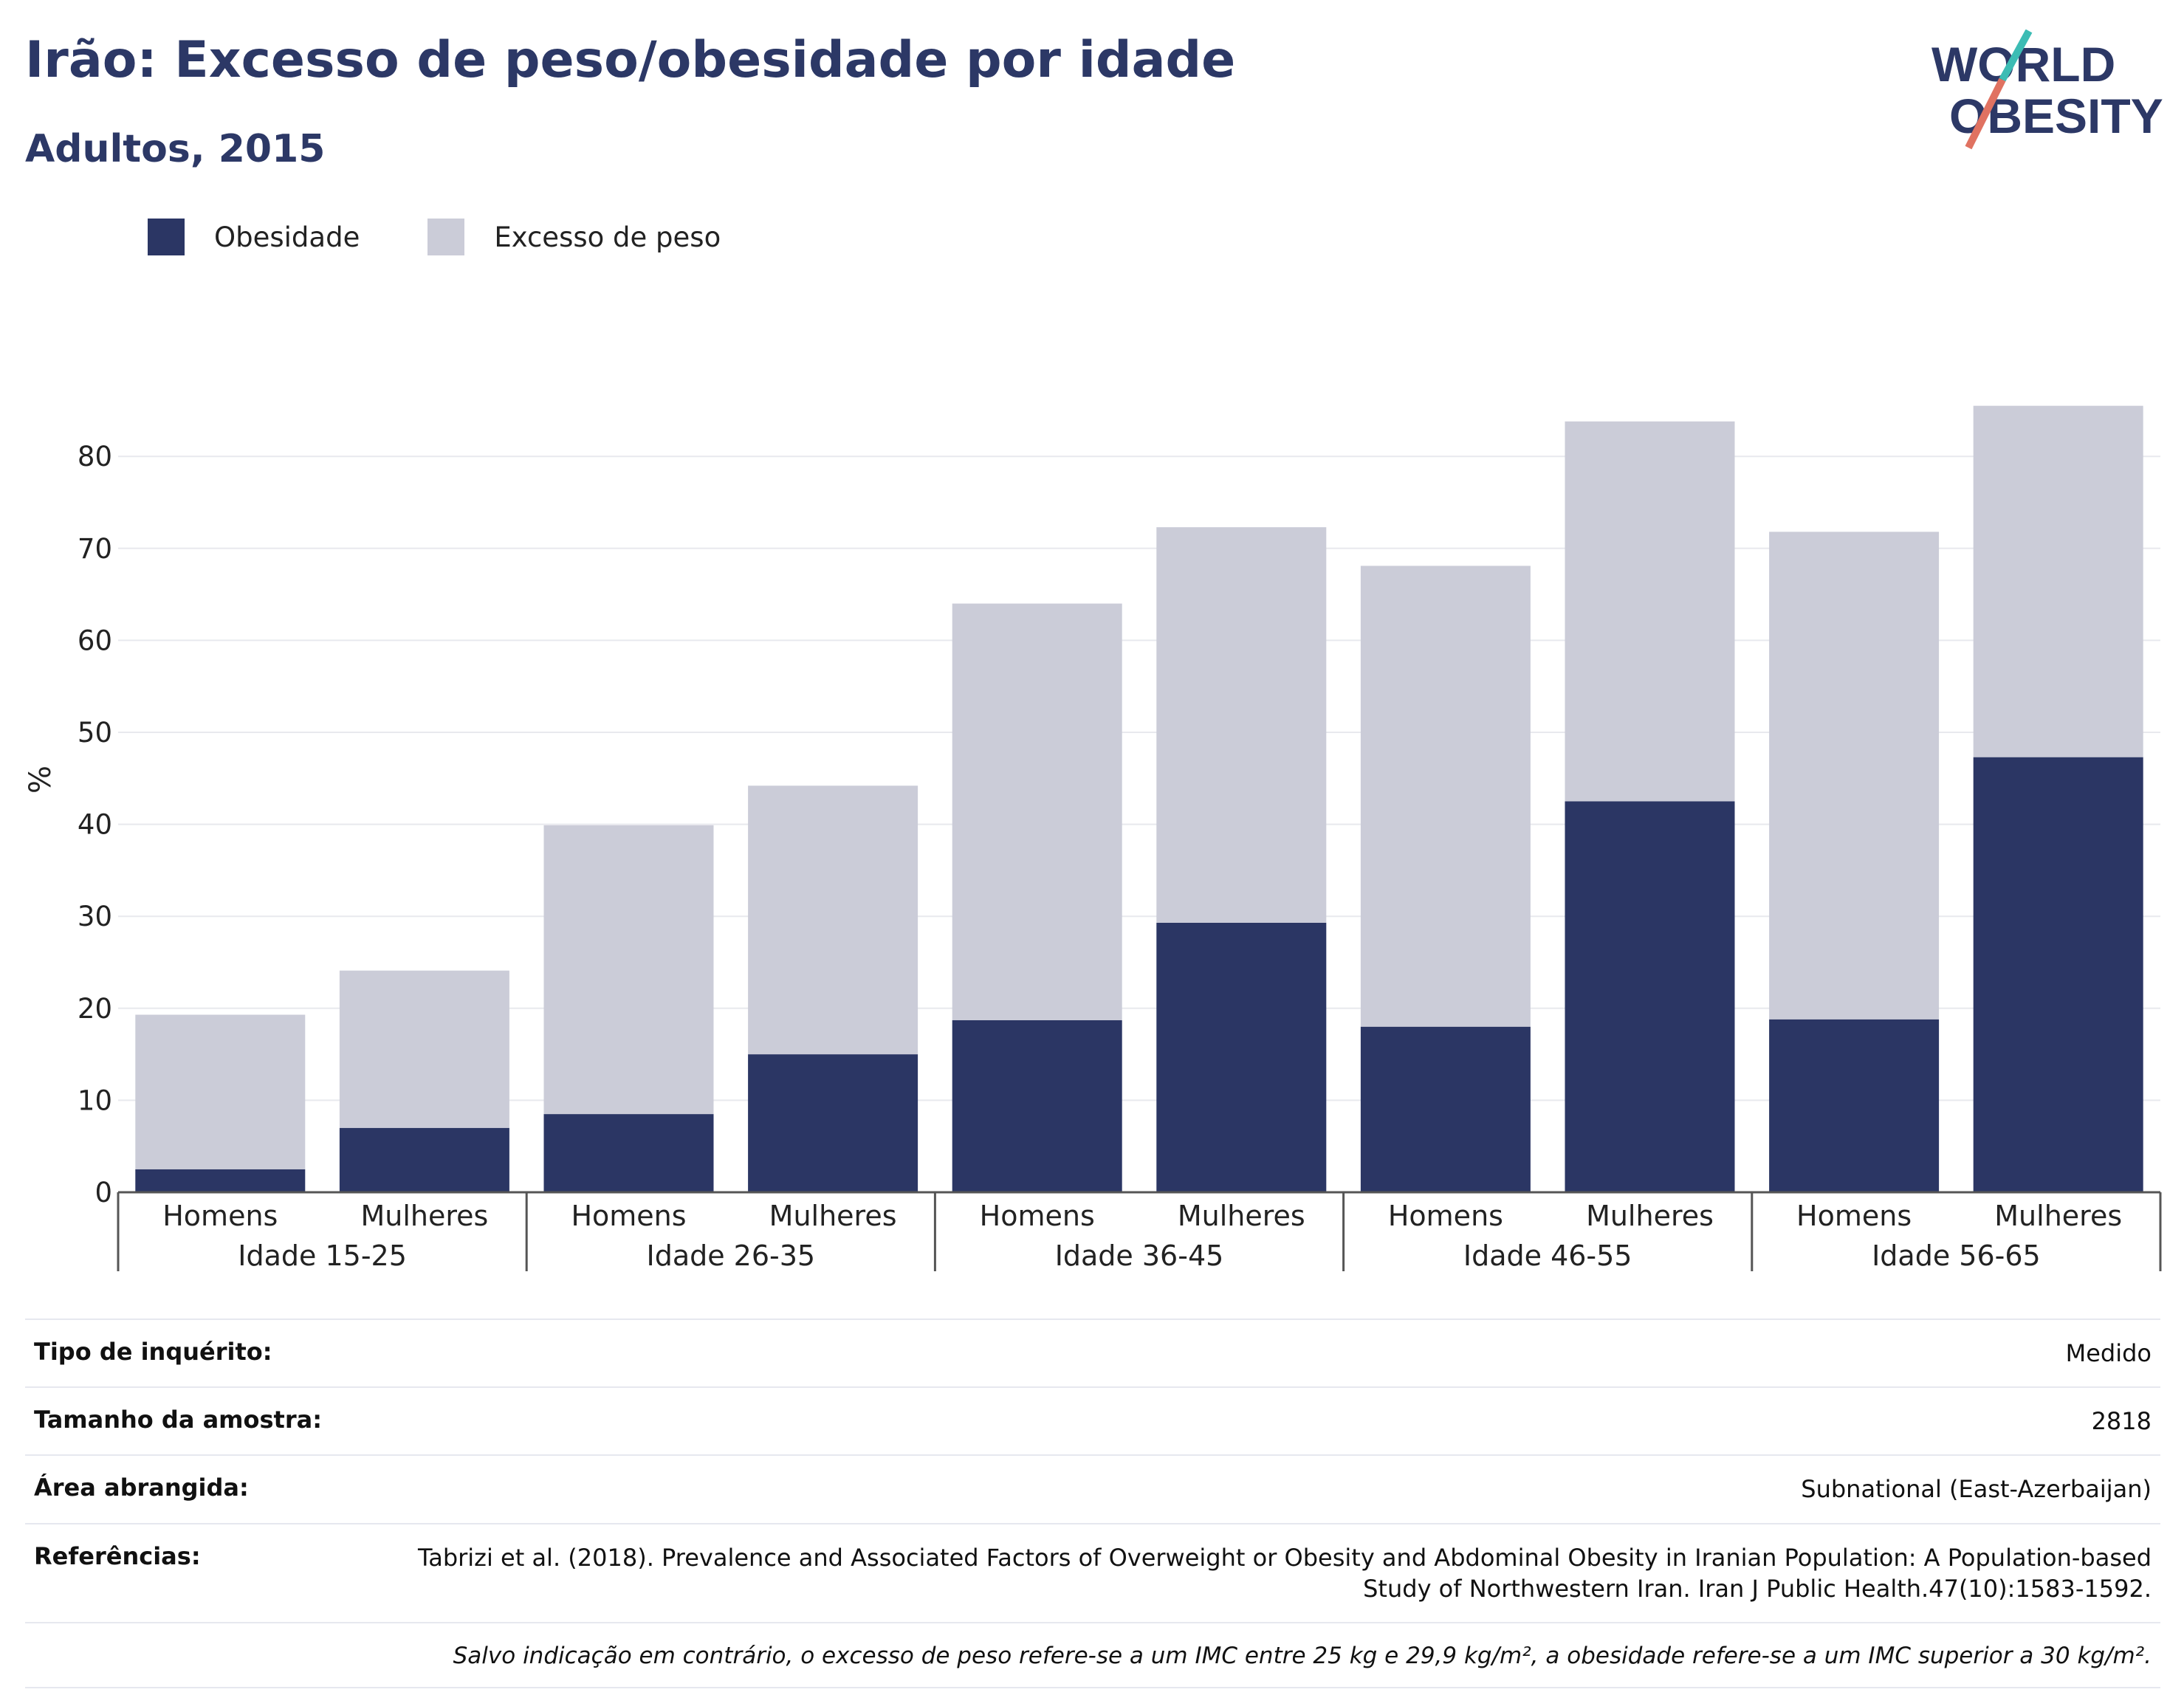  Describe the element at coordinates (41, 780) in the screenshot. I see `y-axis-label: %` at that location.